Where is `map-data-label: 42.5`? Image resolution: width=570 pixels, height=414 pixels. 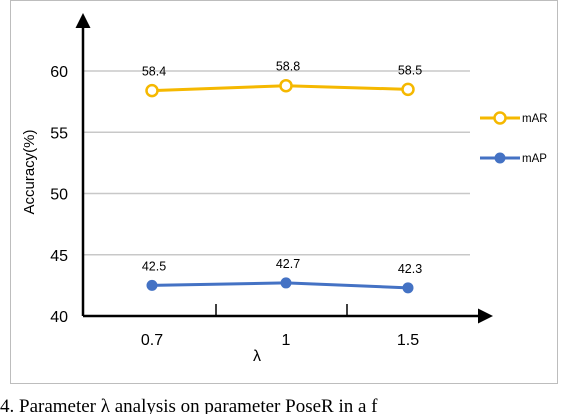 map-data-label: 42.5 is located at coordinates (154, 266).